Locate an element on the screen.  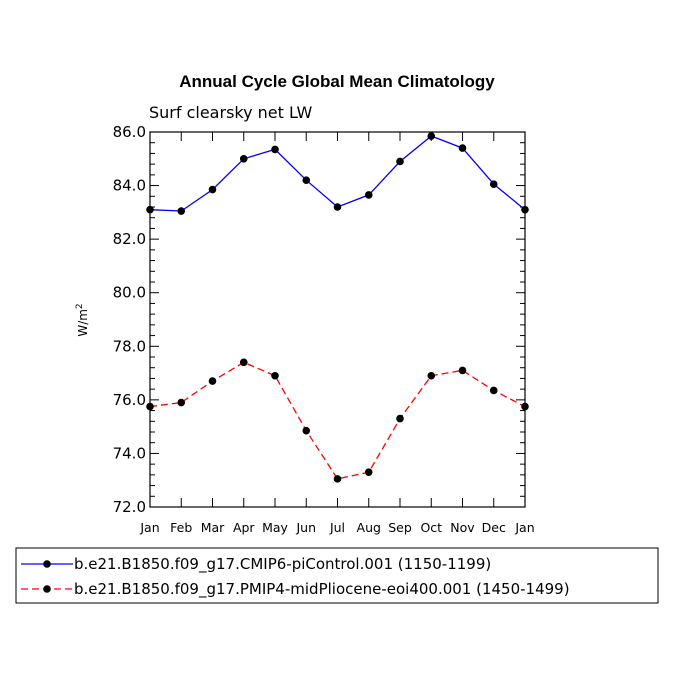
x-tick-label: Dec is located at coordinates (494, 527).